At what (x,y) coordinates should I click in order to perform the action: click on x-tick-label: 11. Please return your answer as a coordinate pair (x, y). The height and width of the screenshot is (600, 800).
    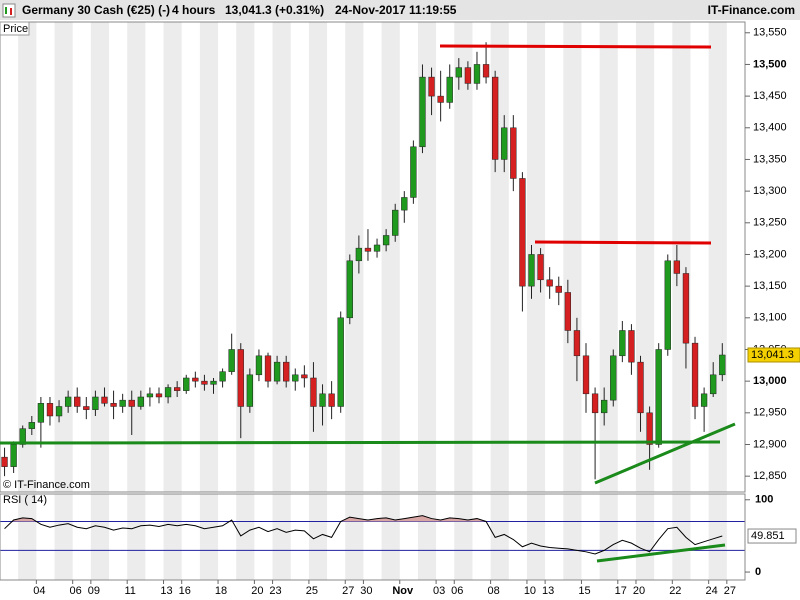
    Looking at the image, I should click on (129, 591).